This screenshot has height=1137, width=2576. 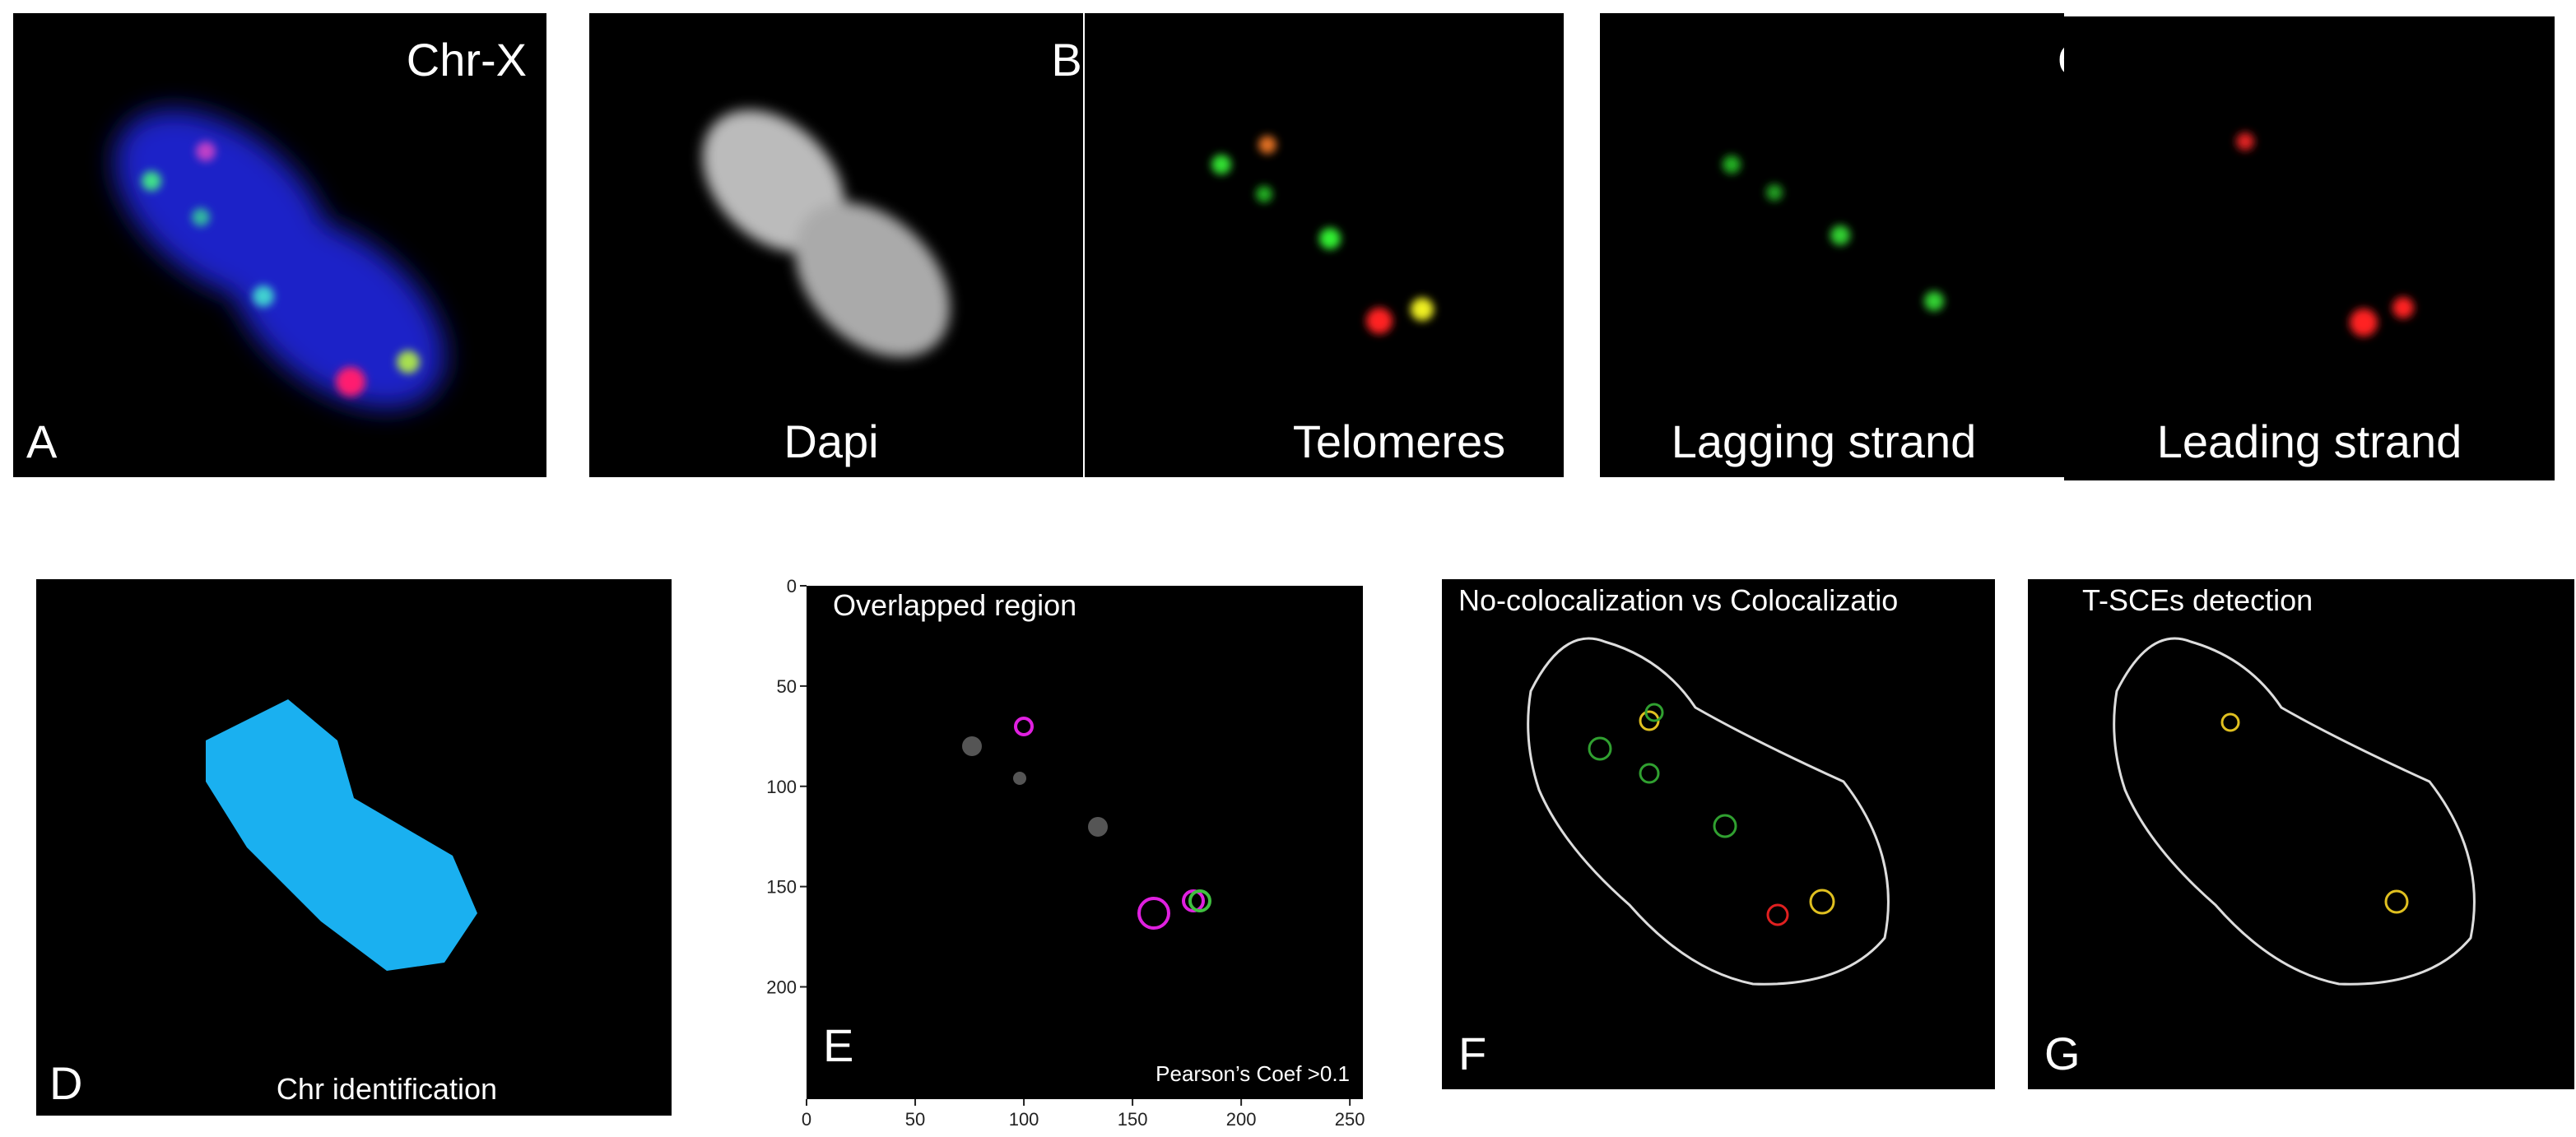 I want to click on panel-letter: B, so click(x=1066, y=60).